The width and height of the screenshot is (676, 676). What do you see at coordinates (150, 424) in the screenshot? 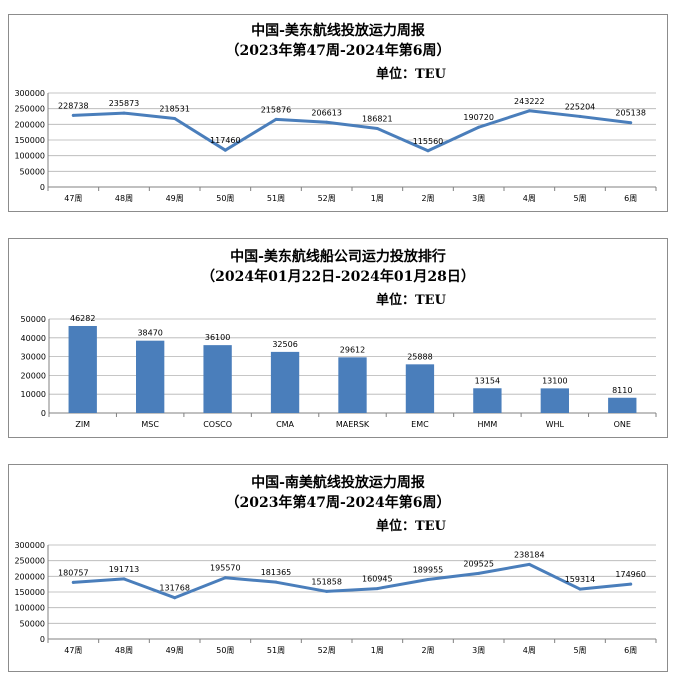
I see `x-tick-label: MSC` at bounding box center [150, 424].